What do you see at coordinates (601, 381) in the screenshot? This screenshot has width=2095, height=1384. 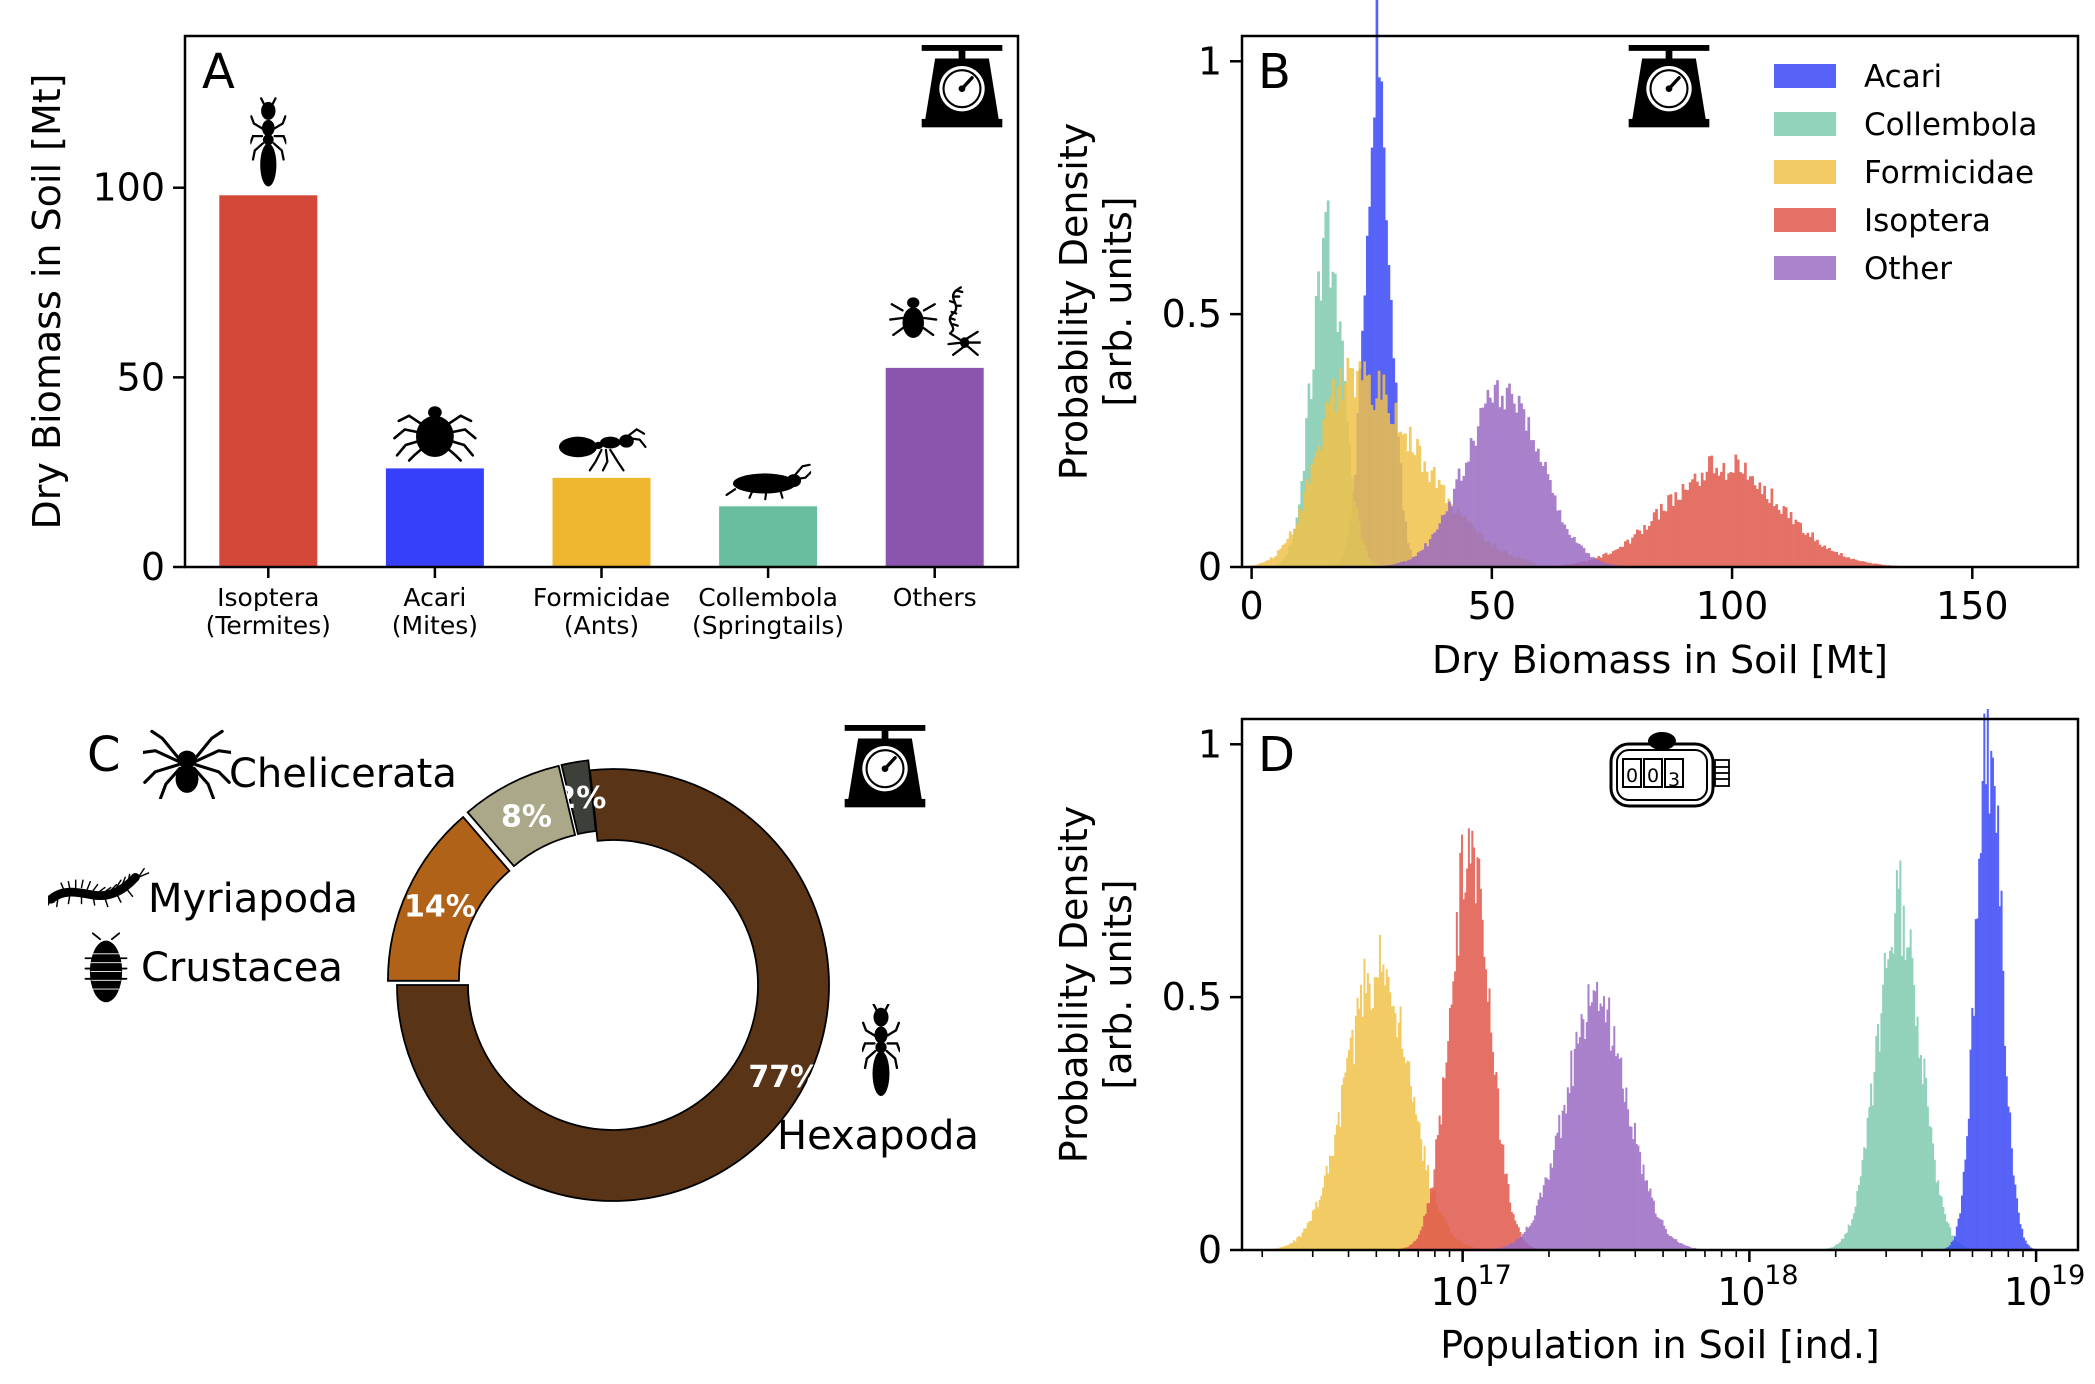 I see `a-bars` at bounding box center [601, 381].